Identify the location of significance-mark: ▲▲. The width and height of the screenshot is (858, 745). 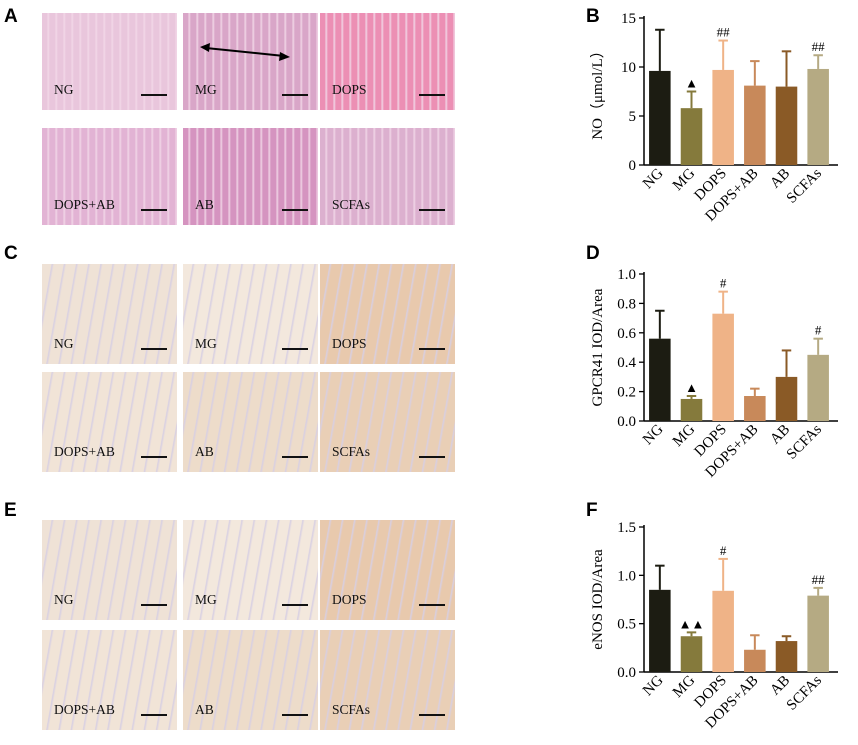
(692, 623).